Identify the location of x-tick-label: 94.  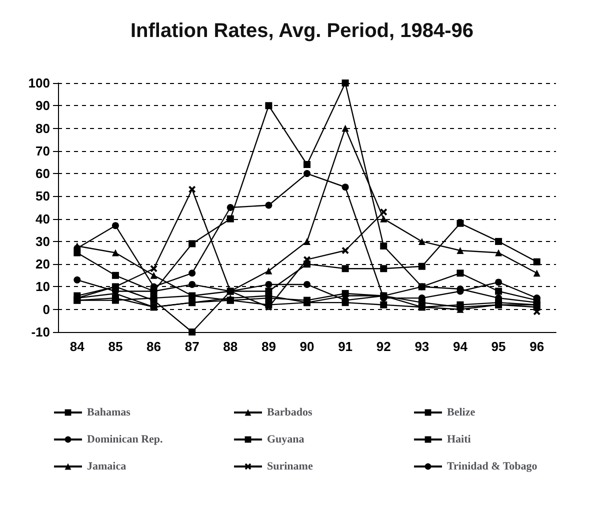
(460, 346).